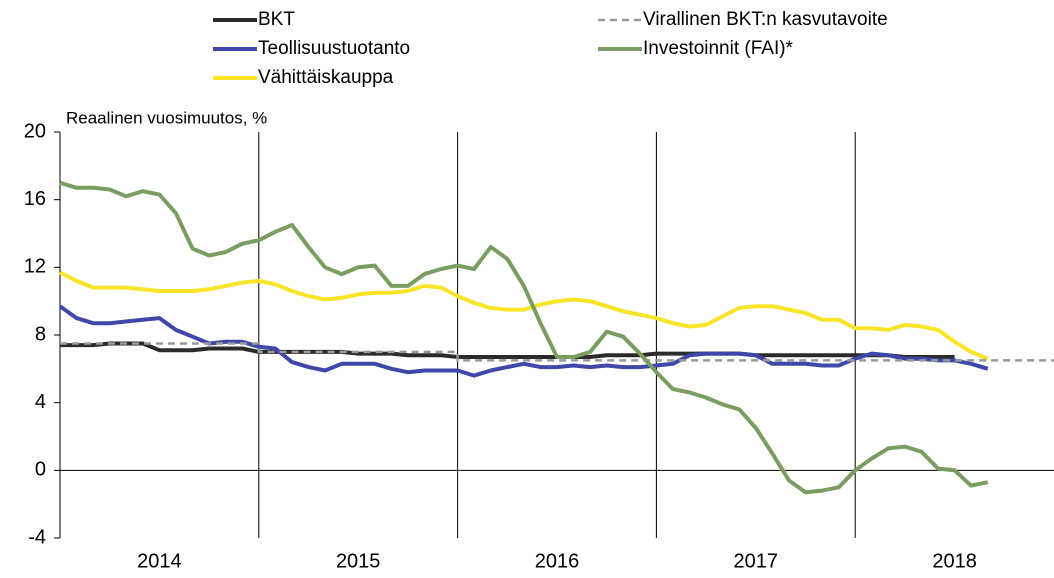 This screenshot has height=578, width=1054. What do you see at coordinates (358, 561) in the screenshot?
I see `x-tick-label: 2015` at bounding box center [358, 561].